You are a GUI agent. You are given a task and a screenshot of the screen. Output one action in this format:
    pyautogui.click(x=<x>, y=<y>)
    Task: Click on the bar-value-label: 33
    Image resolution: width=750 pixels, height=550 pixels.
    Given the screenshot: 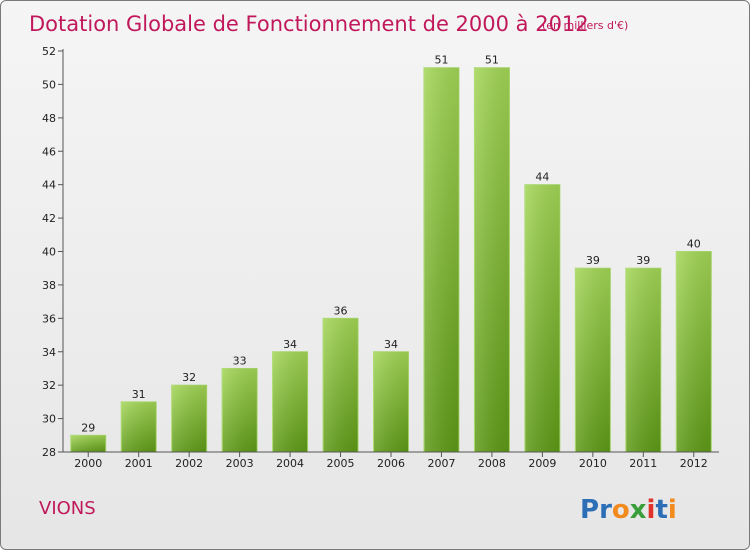 What is the action you would take?
    pyautogui.click(x=240, y=360)
    